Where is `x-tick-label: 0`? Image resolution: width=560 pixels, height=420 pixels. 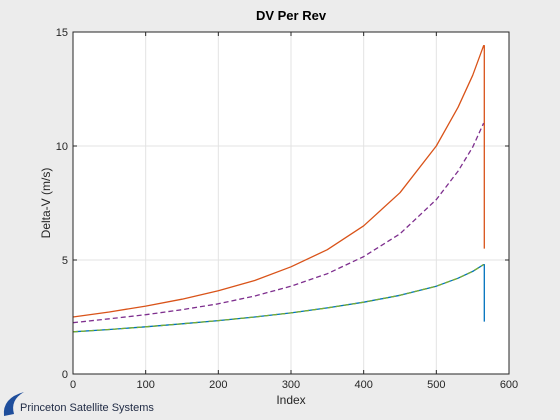 x-tick-label: 0 is located at coordinates (73, 385).